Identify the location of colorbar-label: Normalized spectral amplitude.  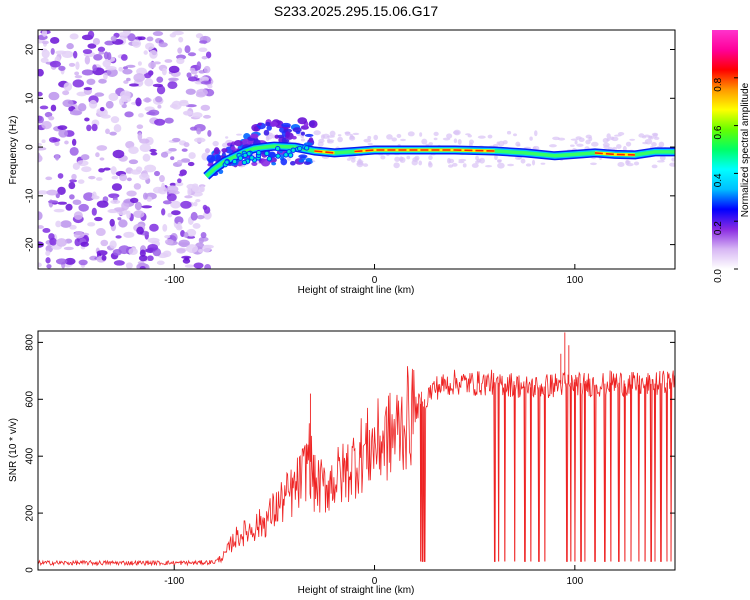
(745, 149).